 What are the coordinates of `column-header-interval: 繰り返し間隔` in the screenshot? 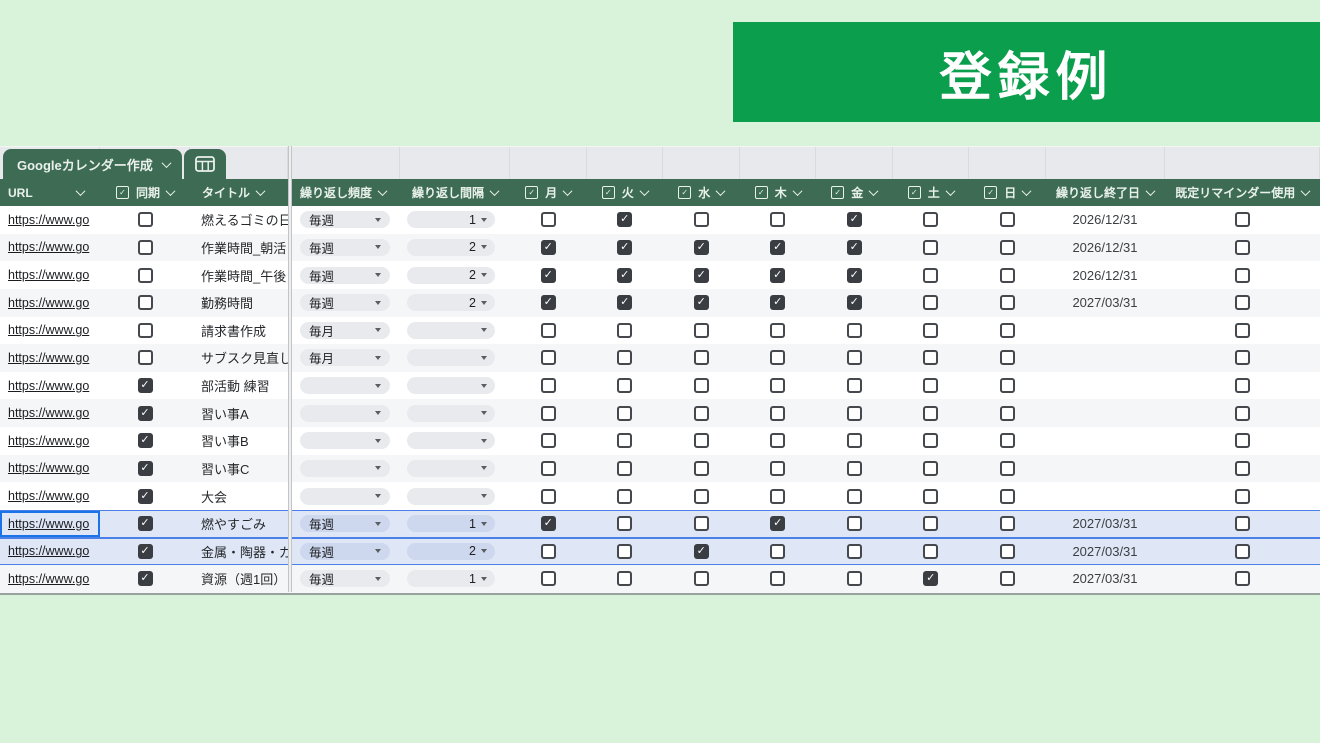 It's located at (455, 192).